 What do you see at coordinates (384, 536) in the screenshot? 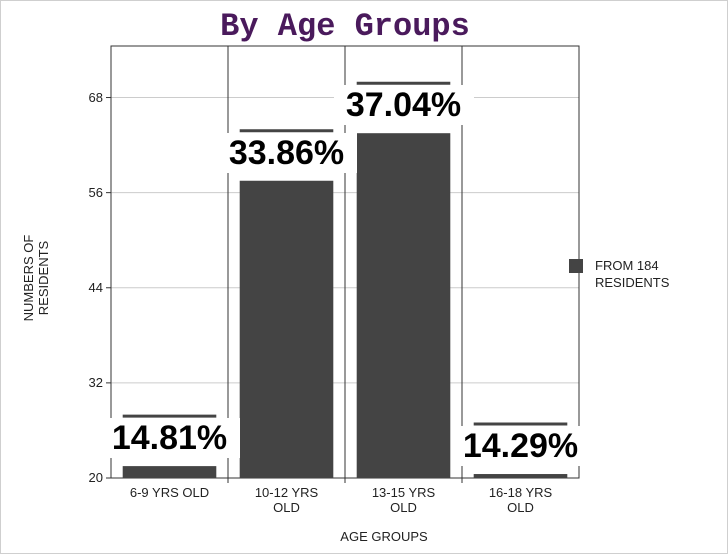
I see `x-axis-label: AGE GROUPS` at bounding box center [384, 536].